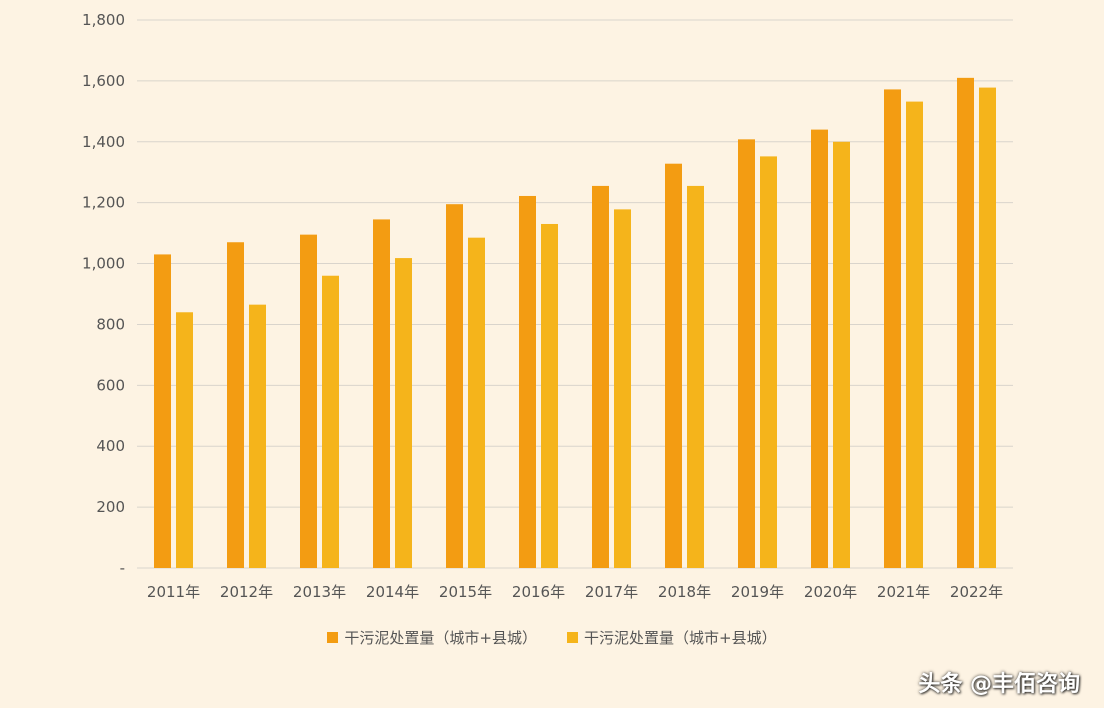 This screenshot has width=1104, height=708. Describe the element at coordinates (914, 334) in the screenshot. I see `bar-series-2-2021年` at that location.